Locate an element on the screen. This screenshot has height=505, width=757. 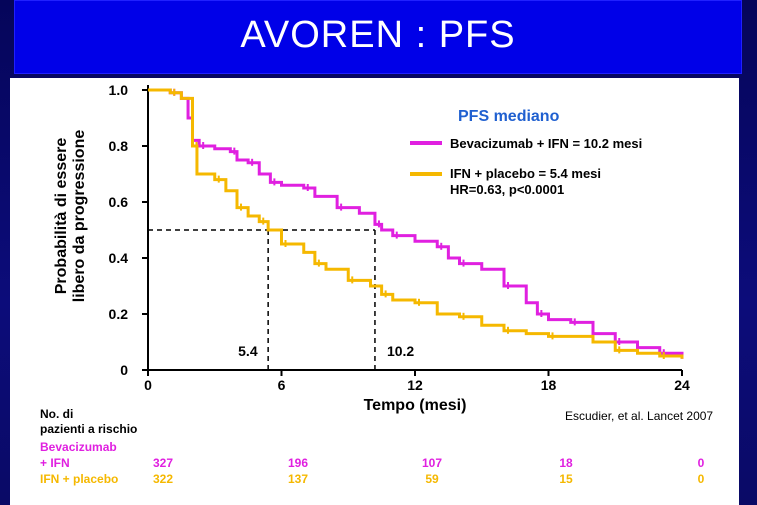
x-tick-label: 0 is located at coordinates (148, 385).